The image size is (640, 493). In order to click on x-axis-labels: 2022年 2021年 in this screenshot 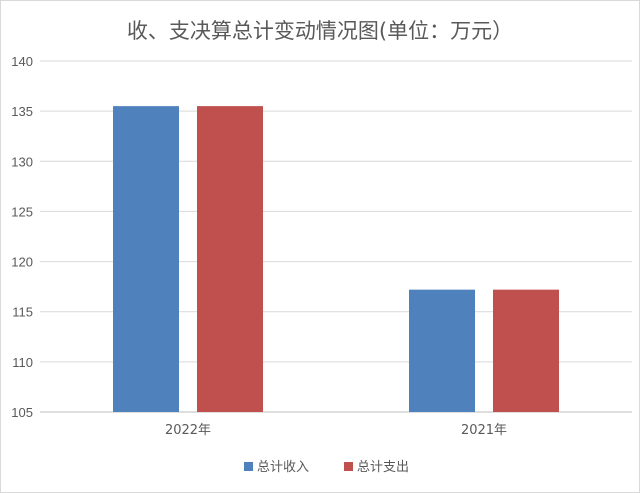, I will do `click(336, 430)`.